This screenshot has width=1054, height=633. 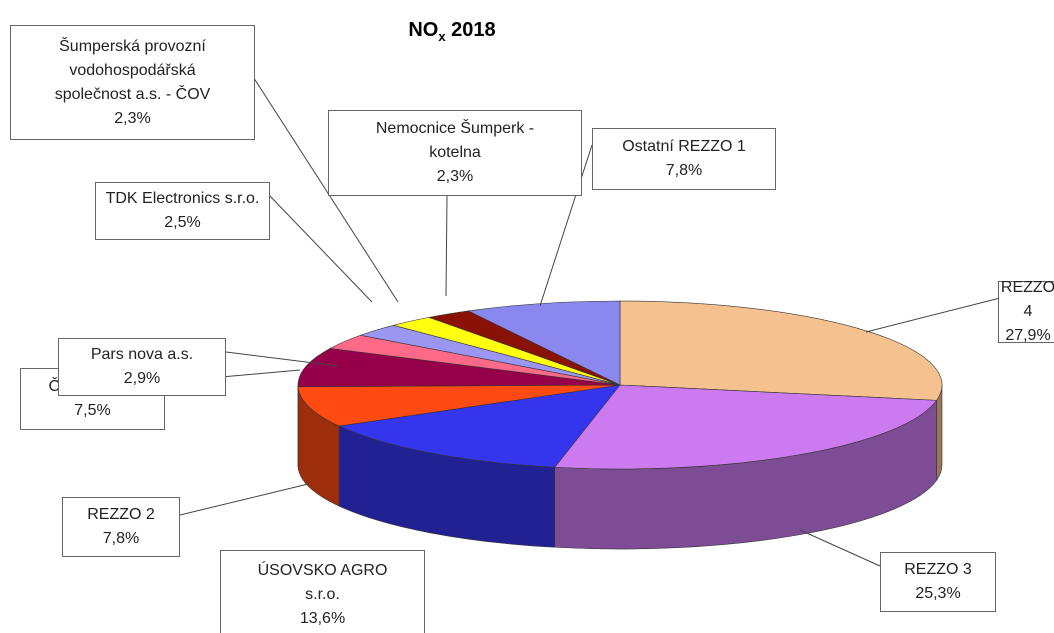 What do you see at coordinates (92, 410) in the screenshot?
I see `slice-value-label: 7,5%` at bounding box center [92, 410].